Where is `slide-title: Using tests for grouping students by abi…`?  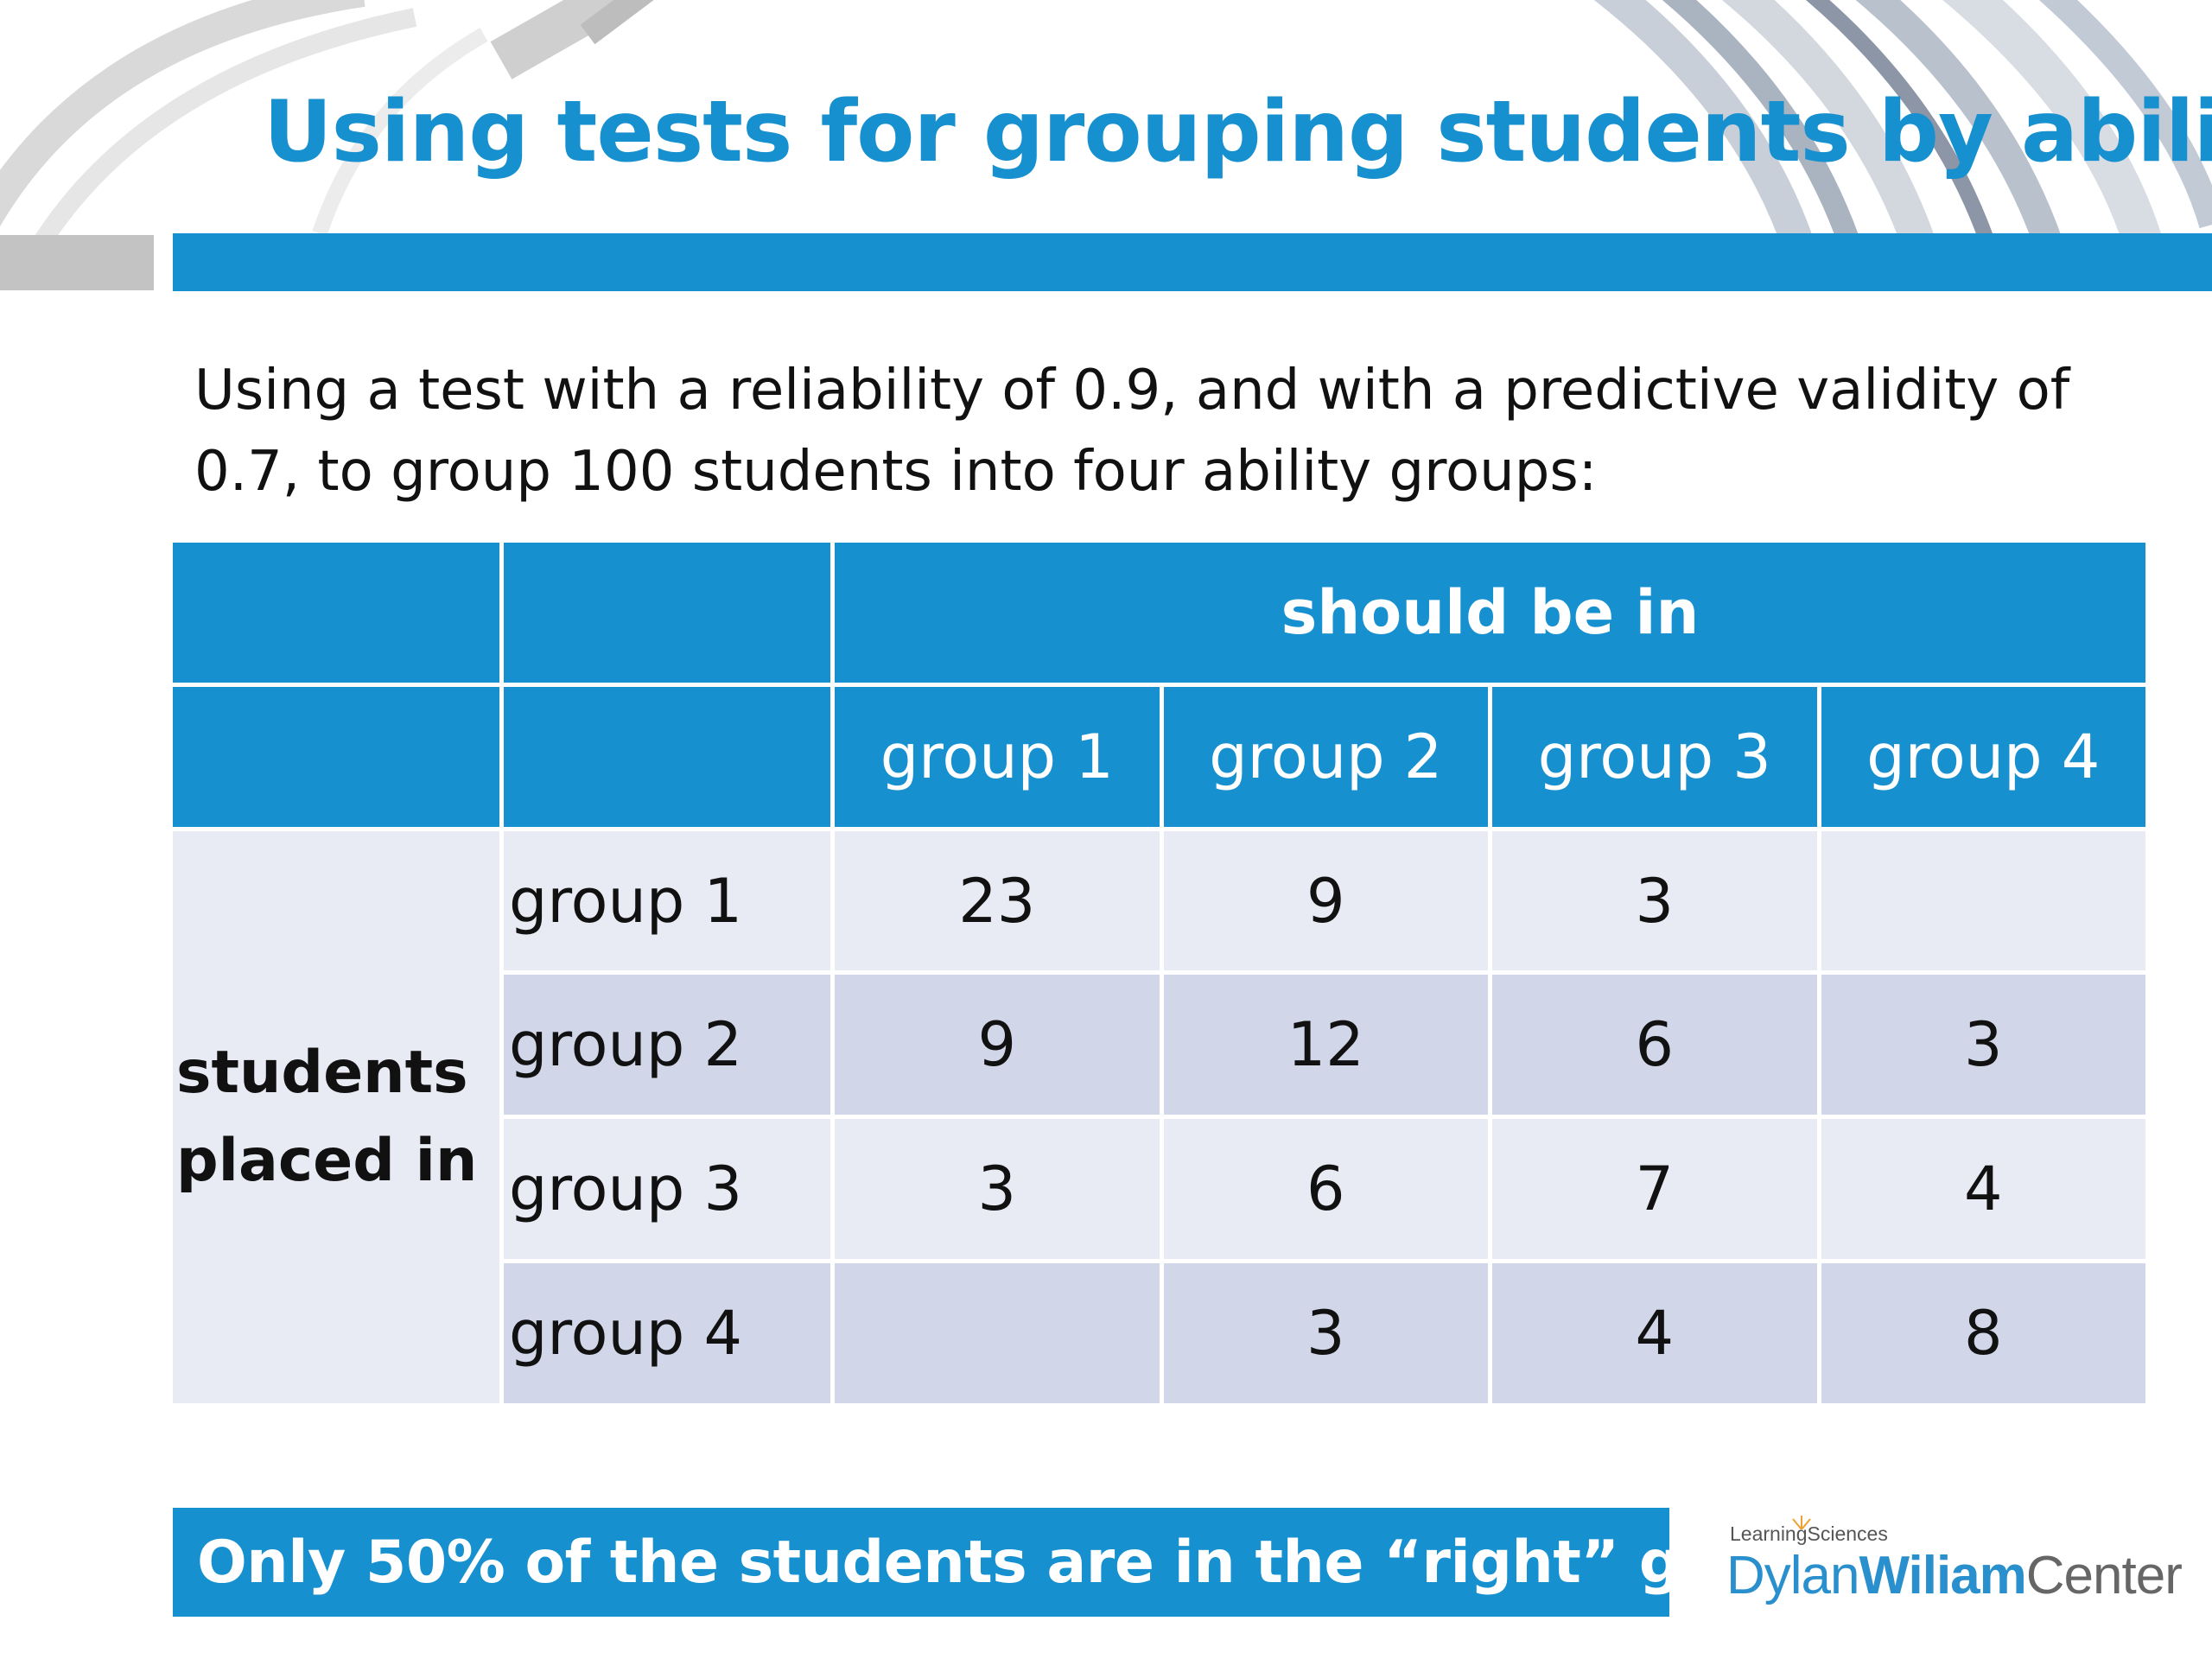 slide-title: Using tests for grouping students by abi… is located at coordinates (1238, 132).